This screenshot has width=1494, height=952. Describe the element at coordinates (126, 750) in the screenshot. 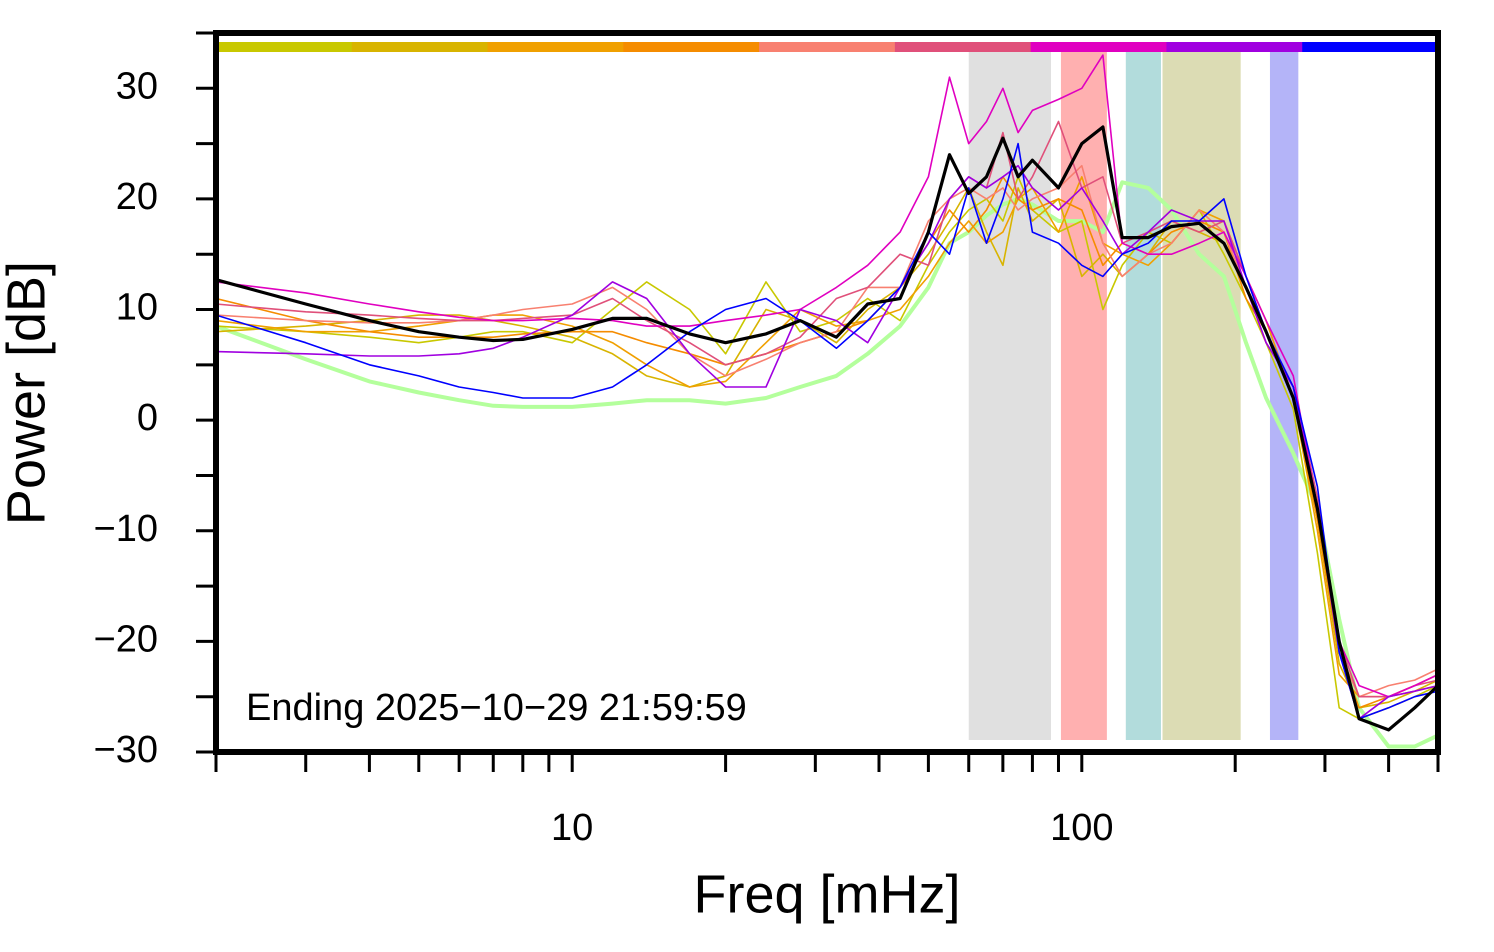

I see `y-tick-label: −30` at that location.